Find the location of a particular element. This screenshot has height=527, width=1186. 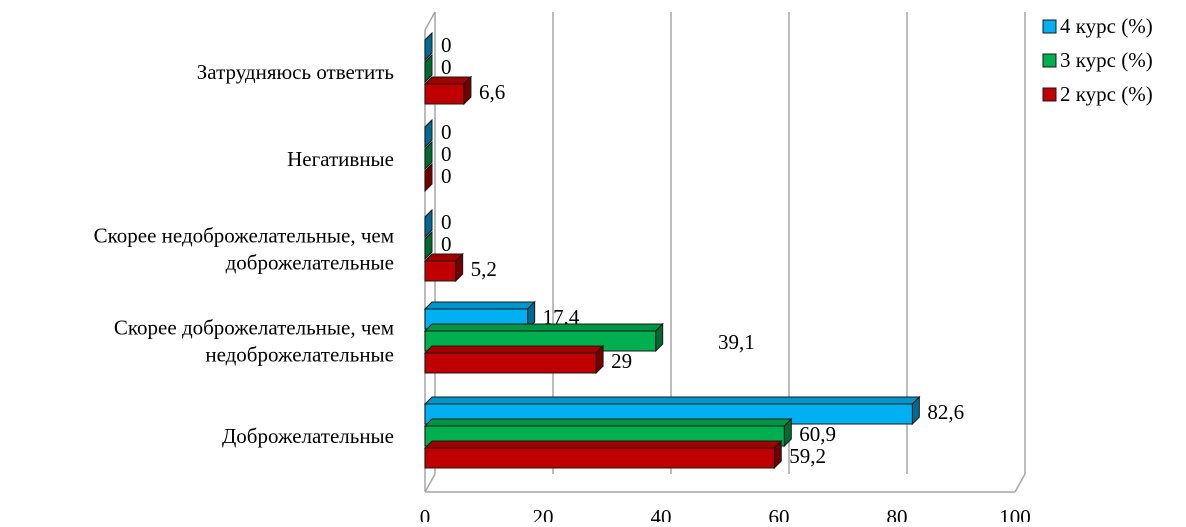

category-label-line: Затрудняюсь ответить is located at coordinates (295, 72).